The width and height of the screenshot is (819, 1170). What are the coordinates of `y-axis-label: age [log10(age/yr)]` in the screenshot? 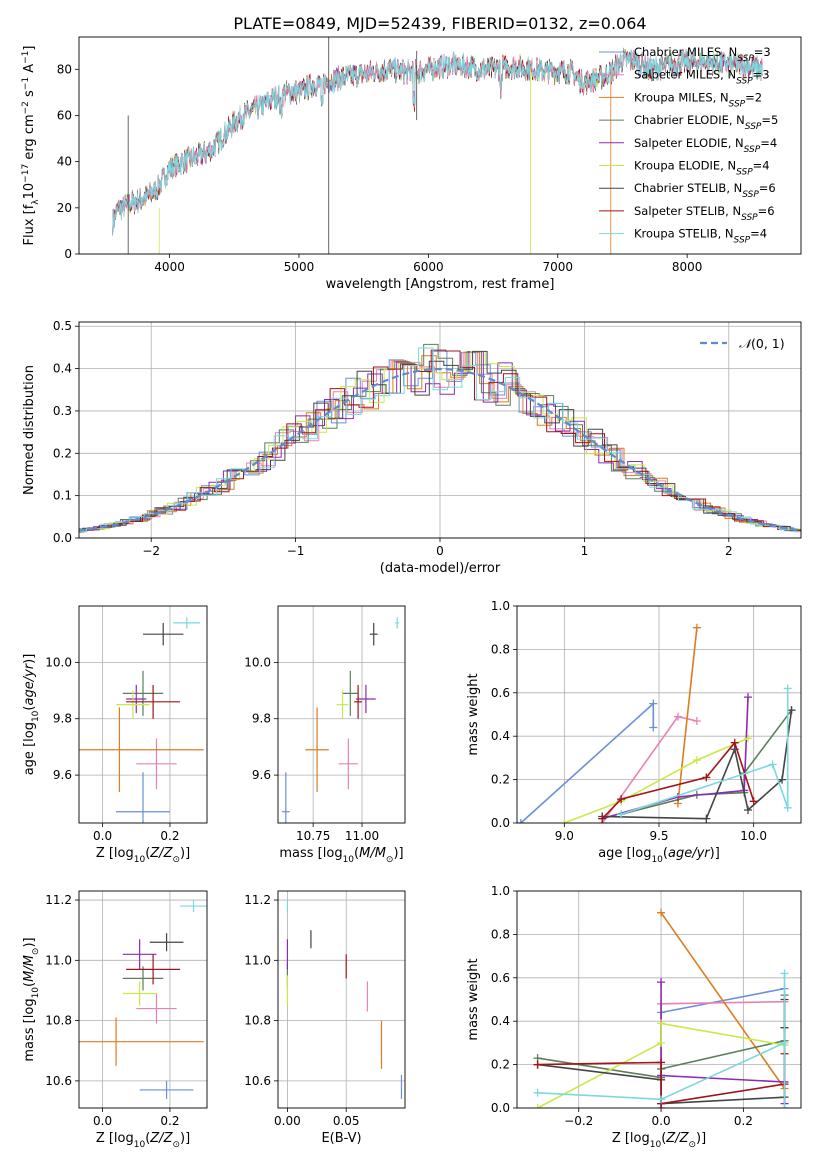 It's located at (31, 715).